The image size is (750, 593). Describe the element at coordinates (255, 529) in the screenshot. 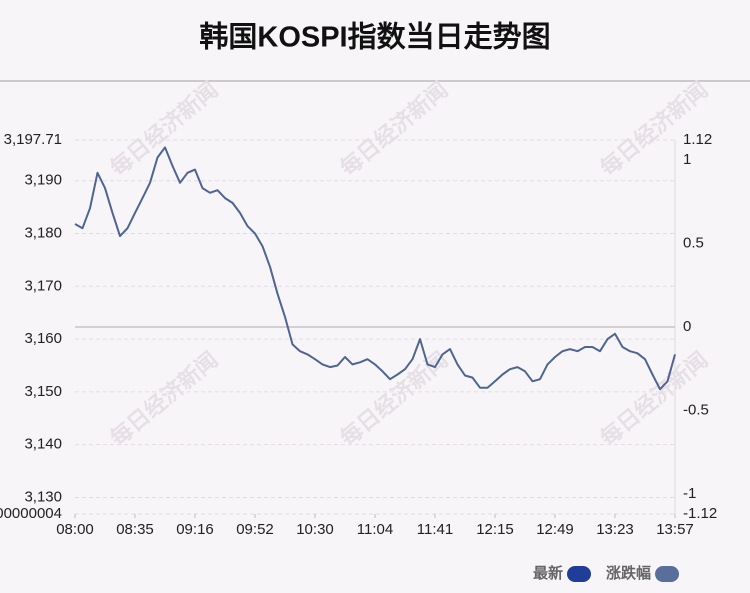

I see `x-tick-label: 09:52` at that location.